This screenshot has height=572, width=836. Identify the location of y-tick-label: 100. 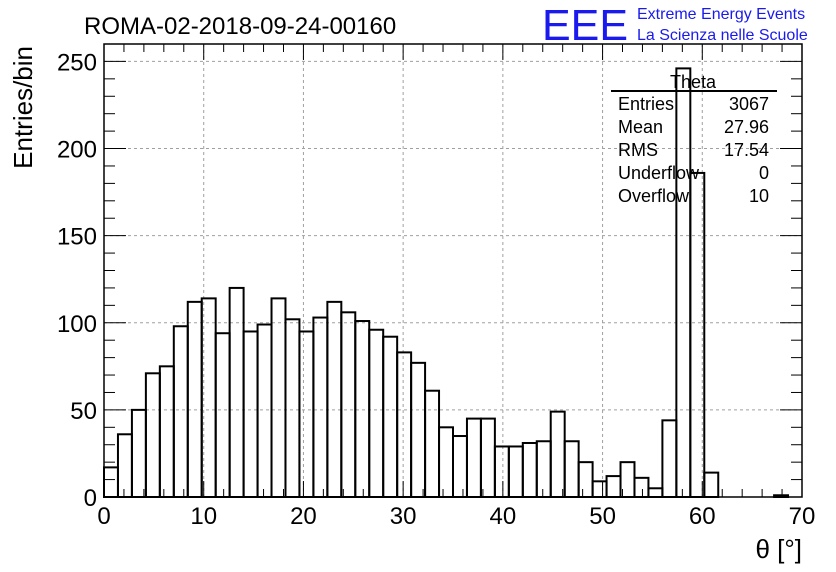
(77, 324).